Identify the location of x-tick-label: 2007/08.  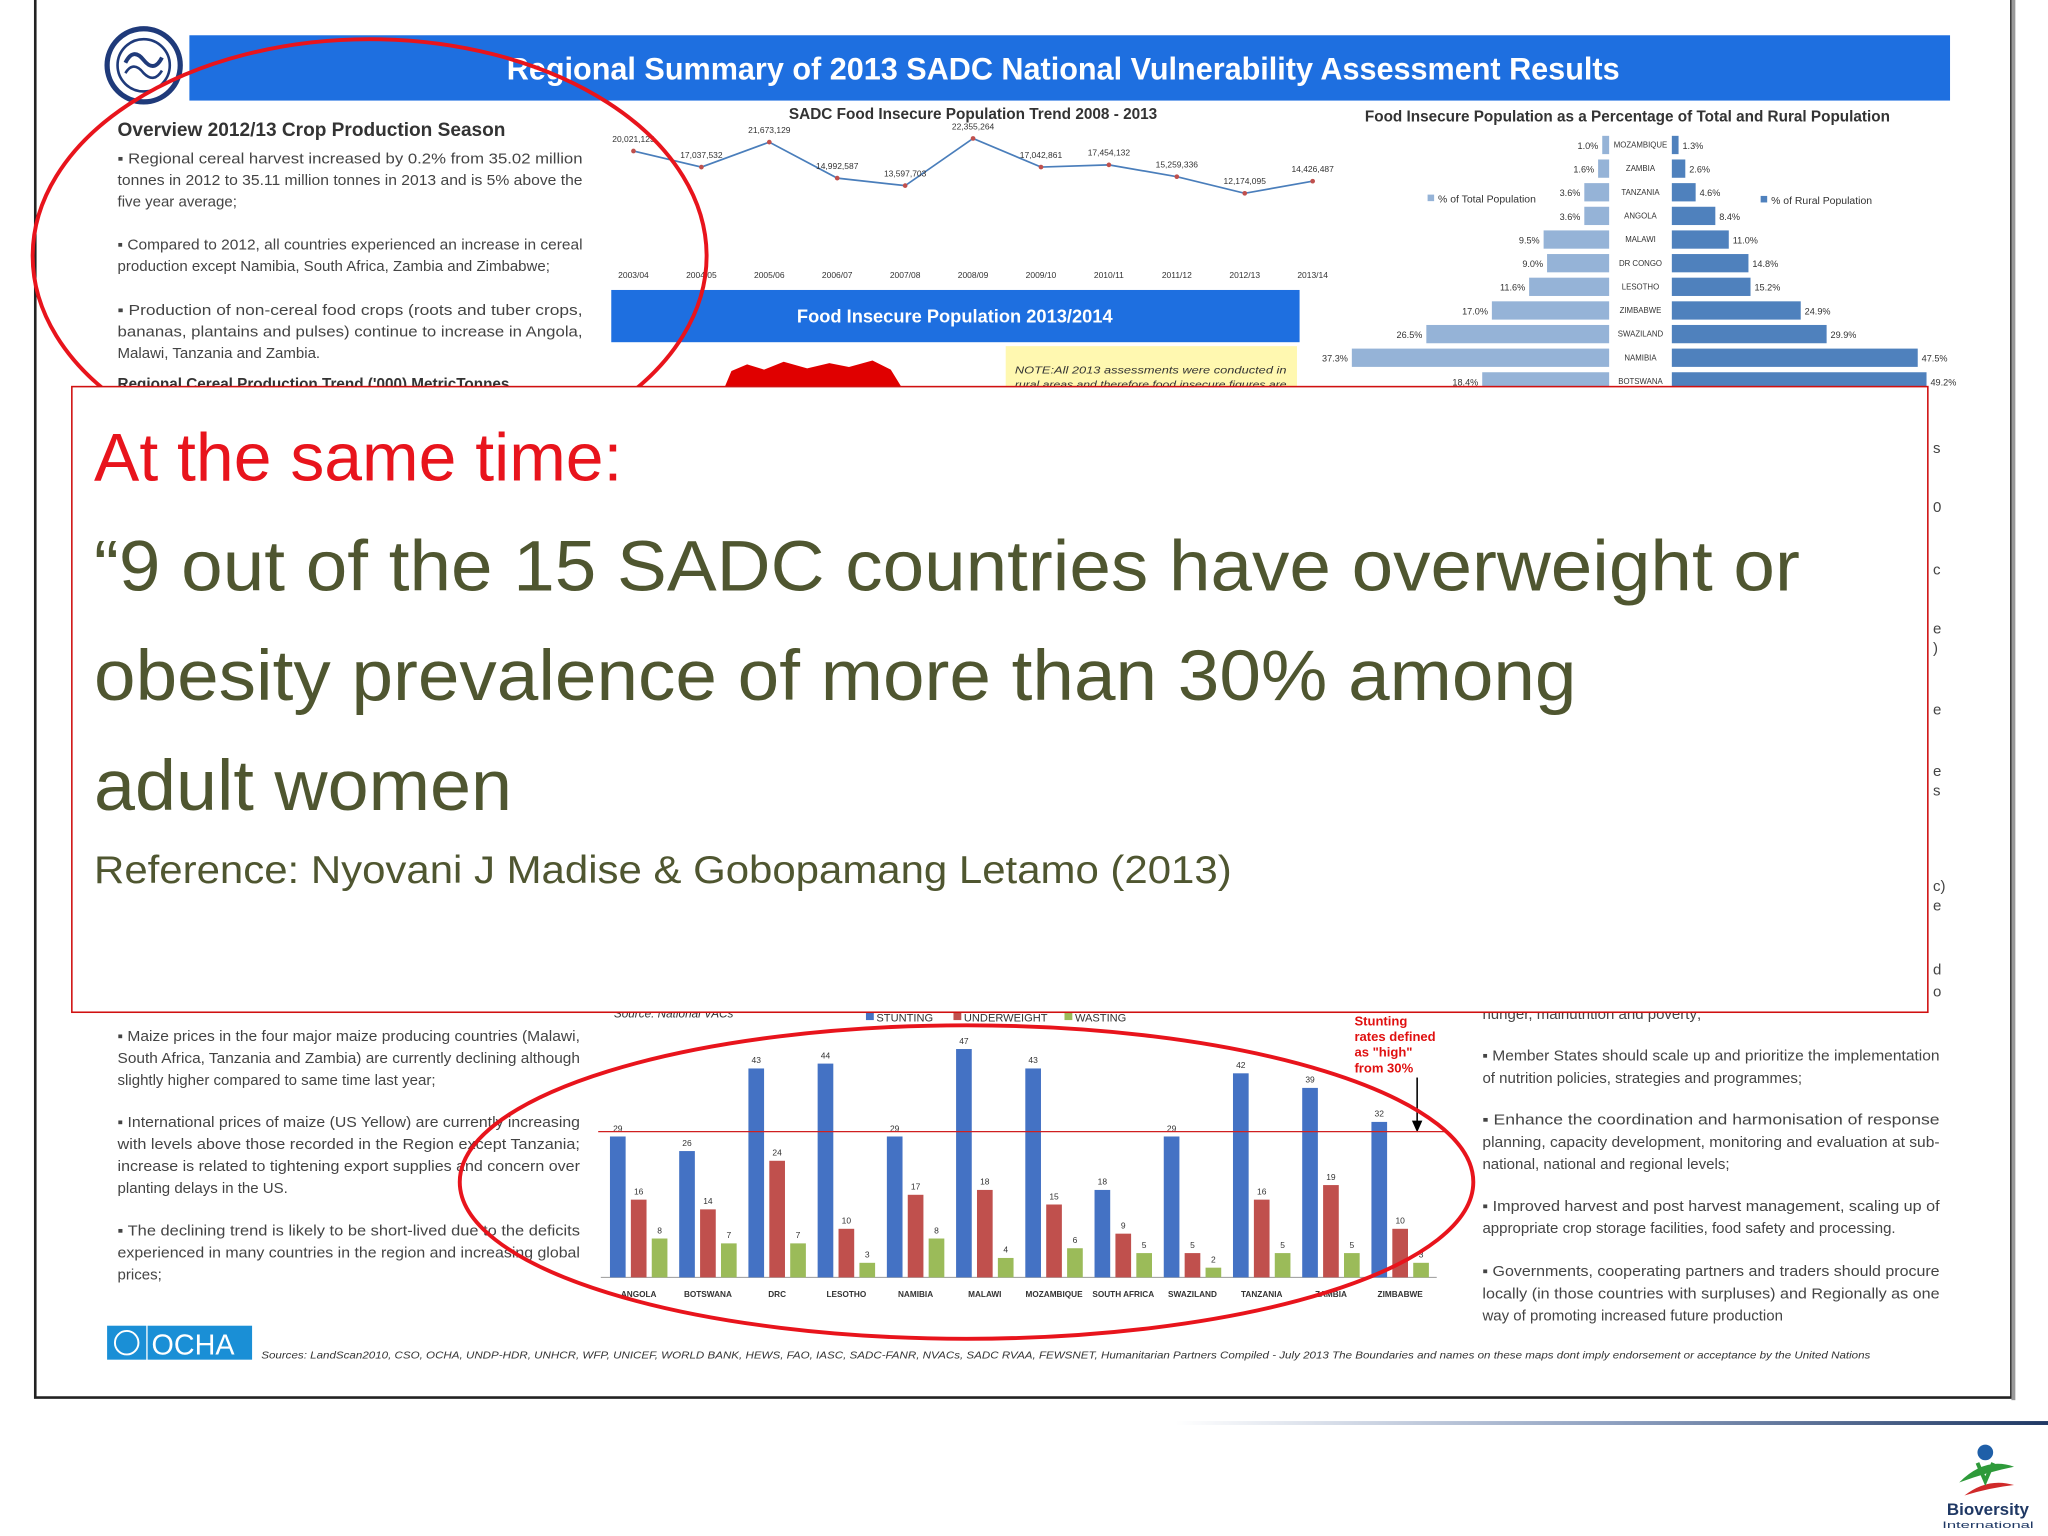
(905, 275).